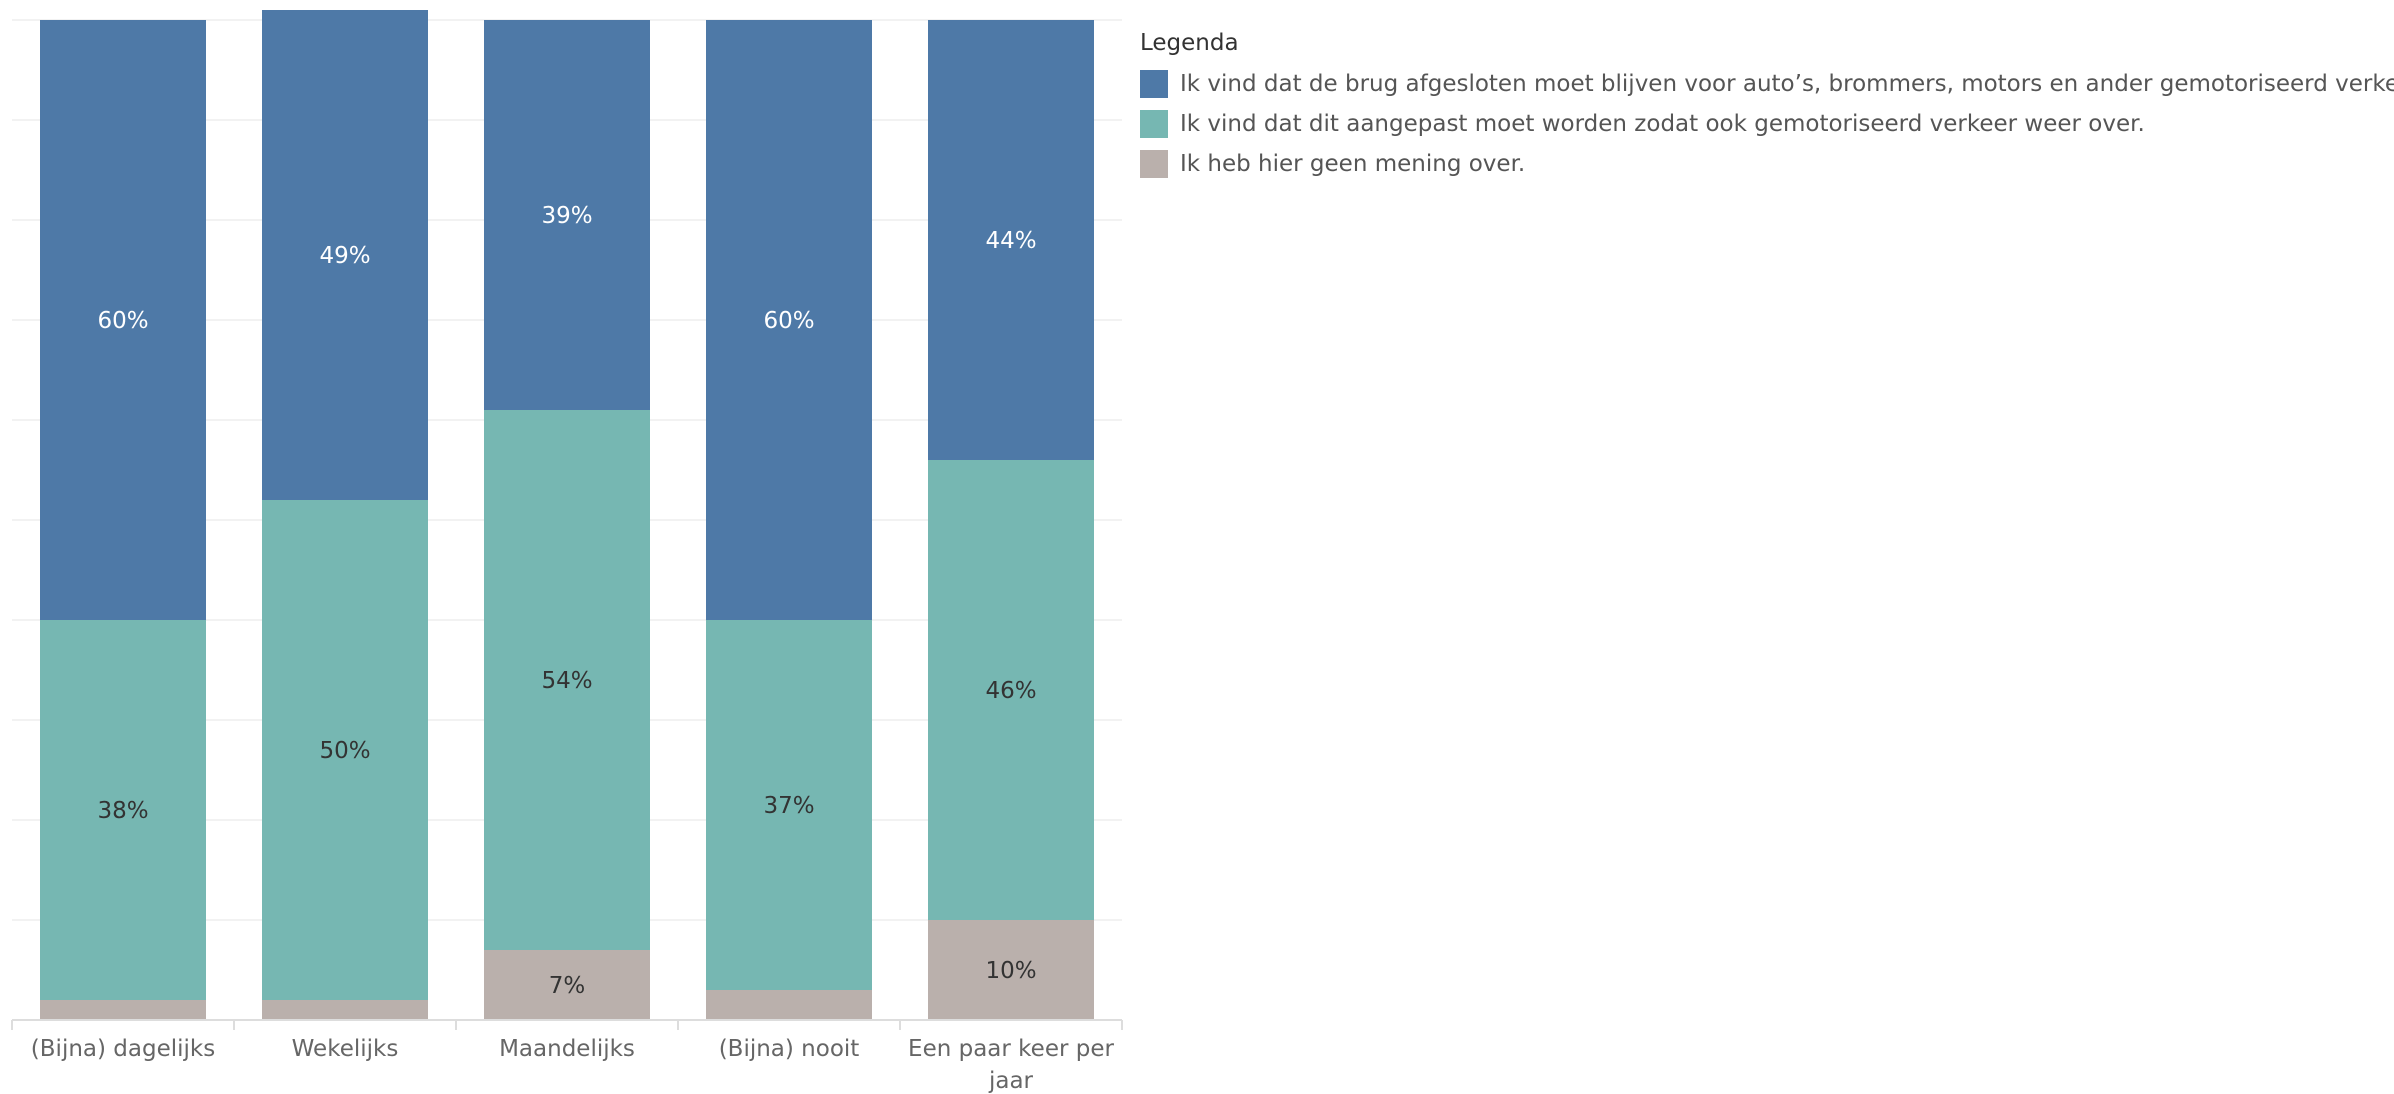 The height and width of the screenshot is (1094, 2394). What do you see at coordinates (1767, 164) in the screenshot?
I see `legend-item-no-opinion: Ik heb hier geen mening over.` at bounding box center [1767, 164].